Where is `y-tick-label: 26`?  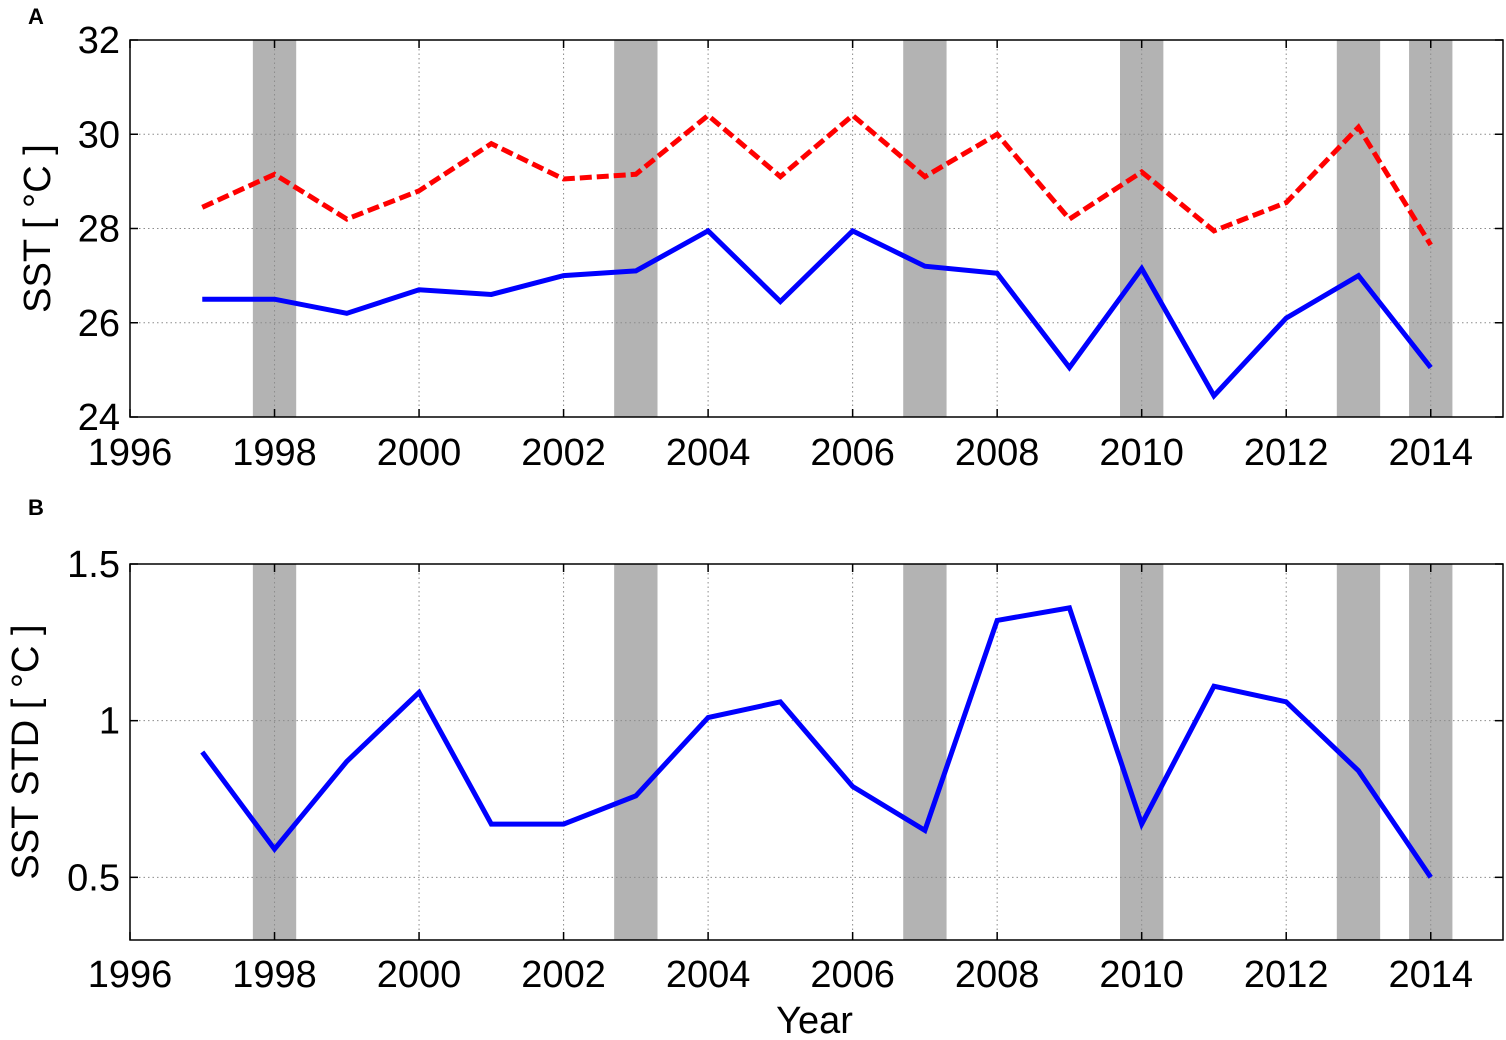 y-tick-label: 26 is located at coordinates (99, 324).